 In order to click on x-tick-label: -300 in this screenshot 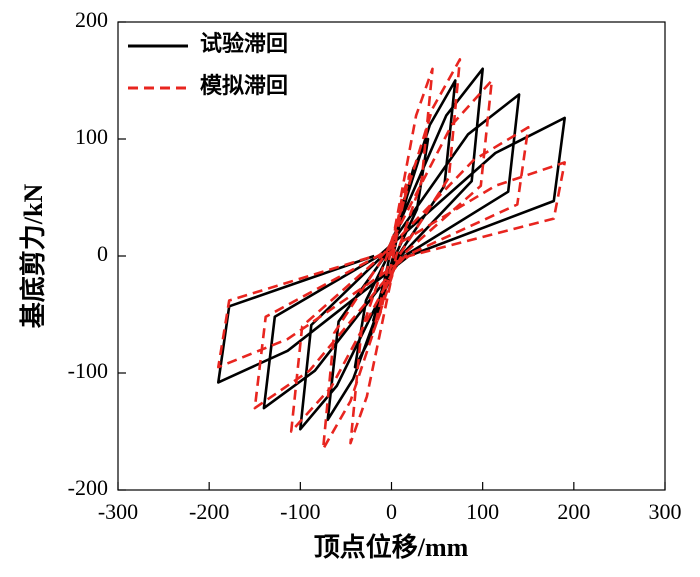, I will do `click(118, 511)`.